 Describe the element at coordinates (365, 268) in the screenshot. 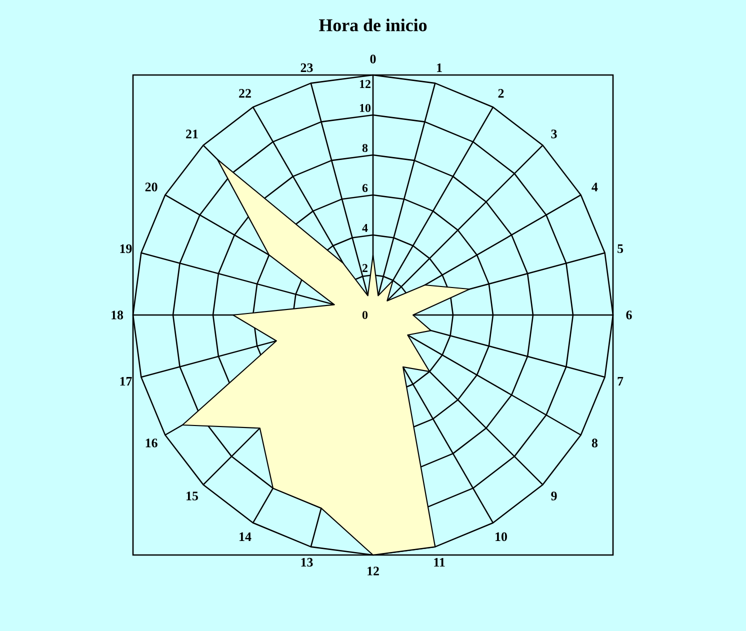

I see `y-tick-label: 2` at that location.